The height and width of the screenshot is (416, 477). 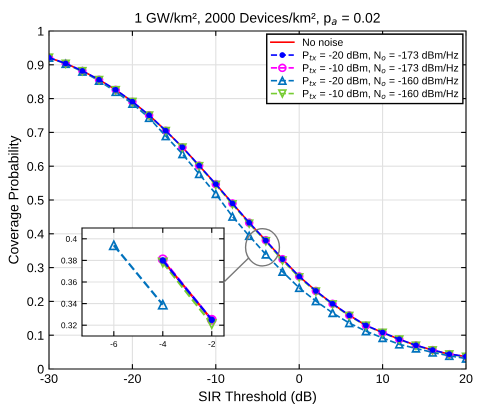 I want to click on x-tick-label: -4, so click(x=162, y=344).